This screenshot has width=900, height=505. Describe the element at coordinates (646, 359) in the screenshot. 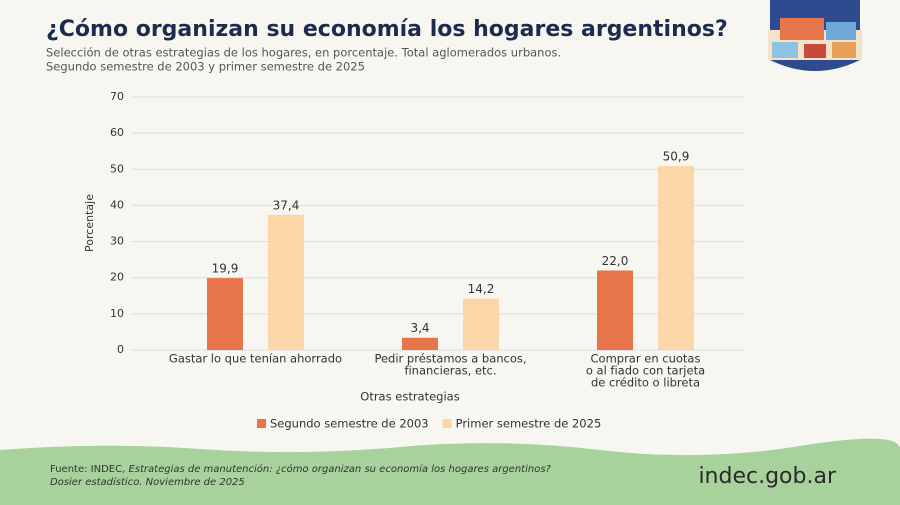

I see `x-tick-label: Comprar en cuotas` at that location.